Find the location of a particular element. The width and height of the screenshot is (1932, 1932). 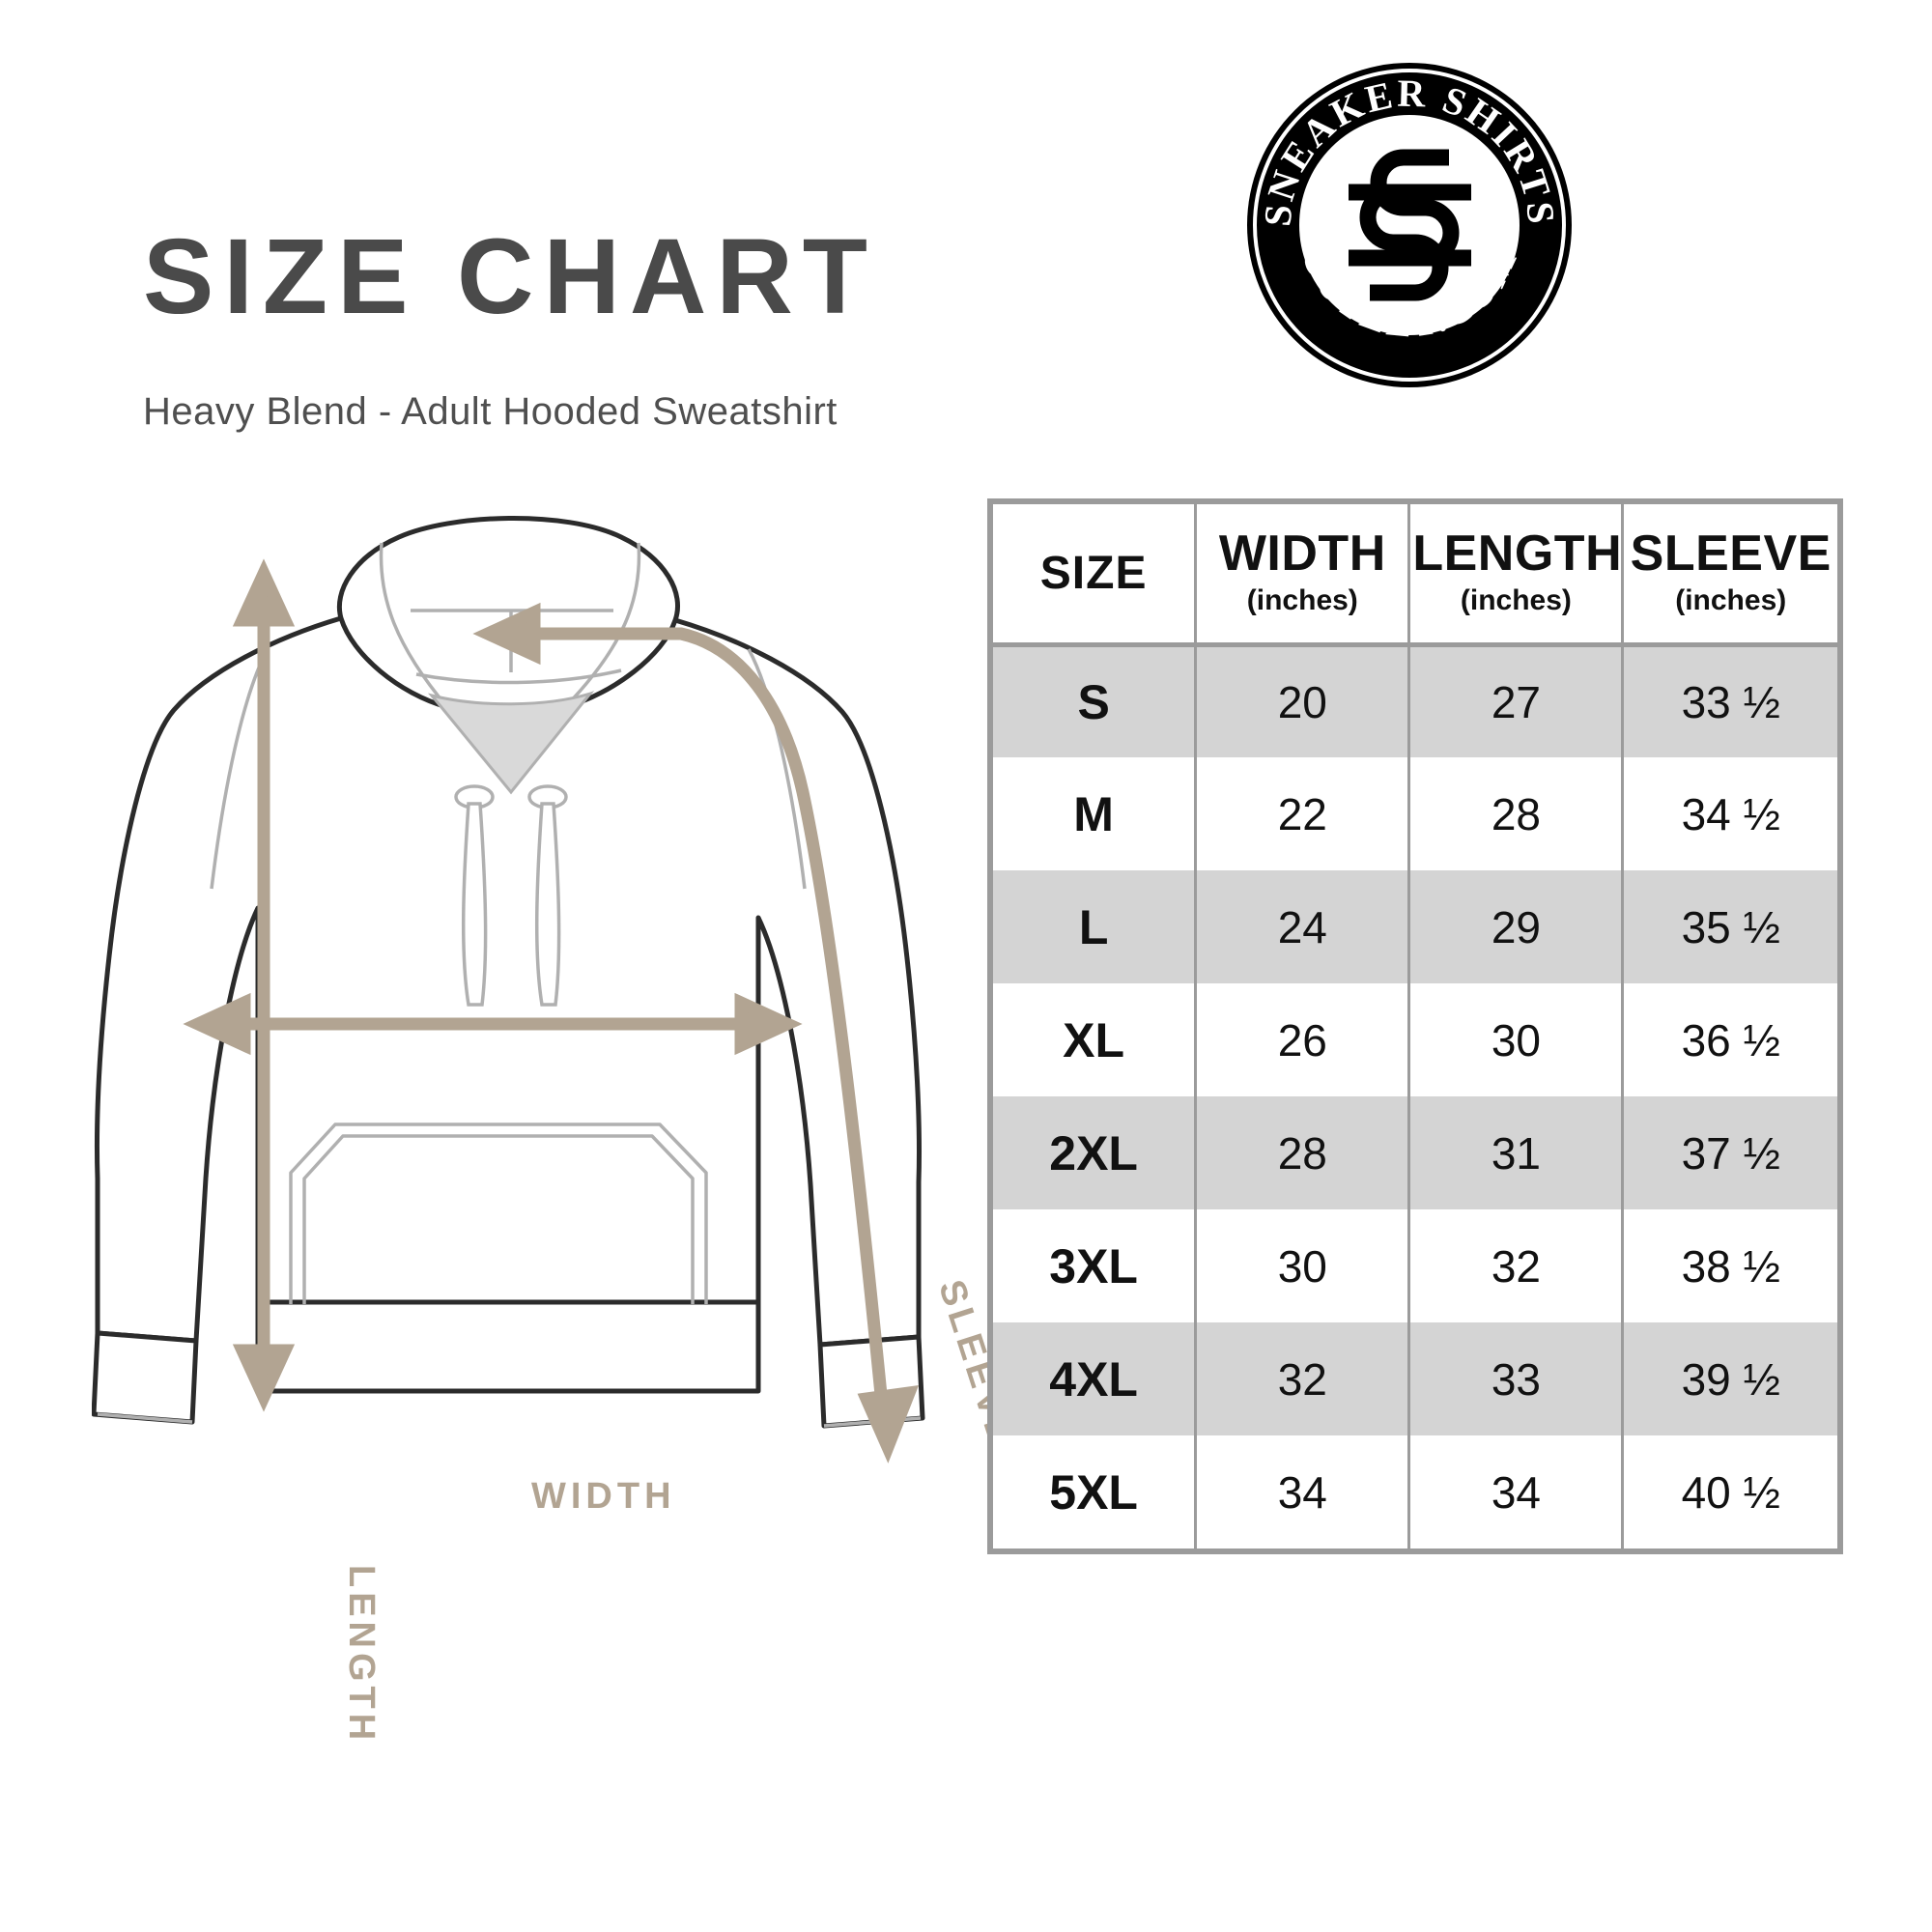

cell-width: 24 is located at coordinates (1302, 926).